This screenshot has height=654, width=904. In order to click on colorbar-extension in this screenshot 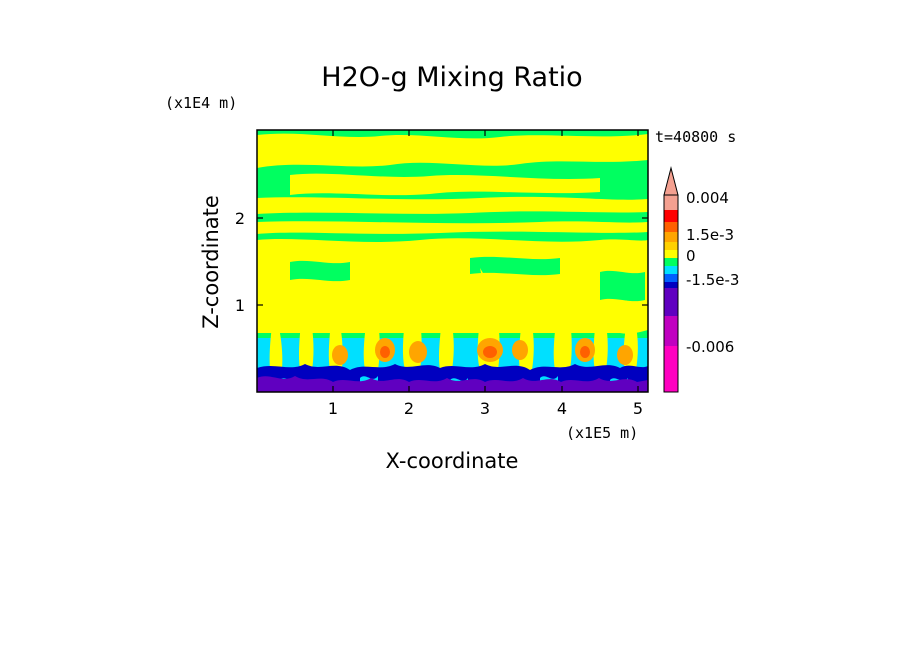, I will do `click(671, 181)`.